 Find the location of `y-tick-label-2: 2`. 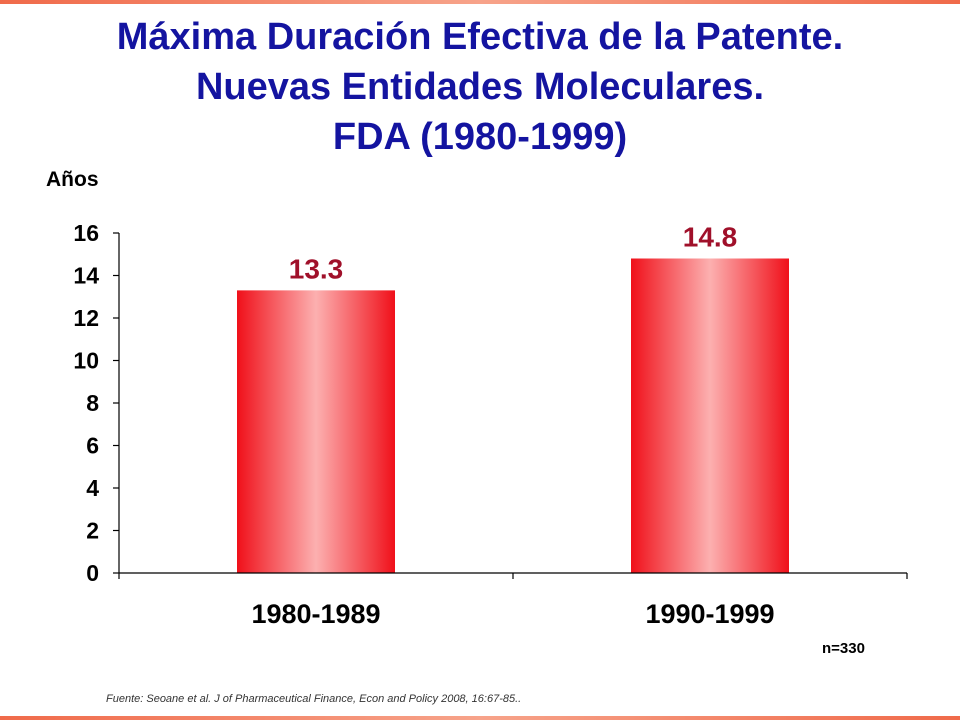

y-tick-label-2: 2 is located at coordinates (92, 531).